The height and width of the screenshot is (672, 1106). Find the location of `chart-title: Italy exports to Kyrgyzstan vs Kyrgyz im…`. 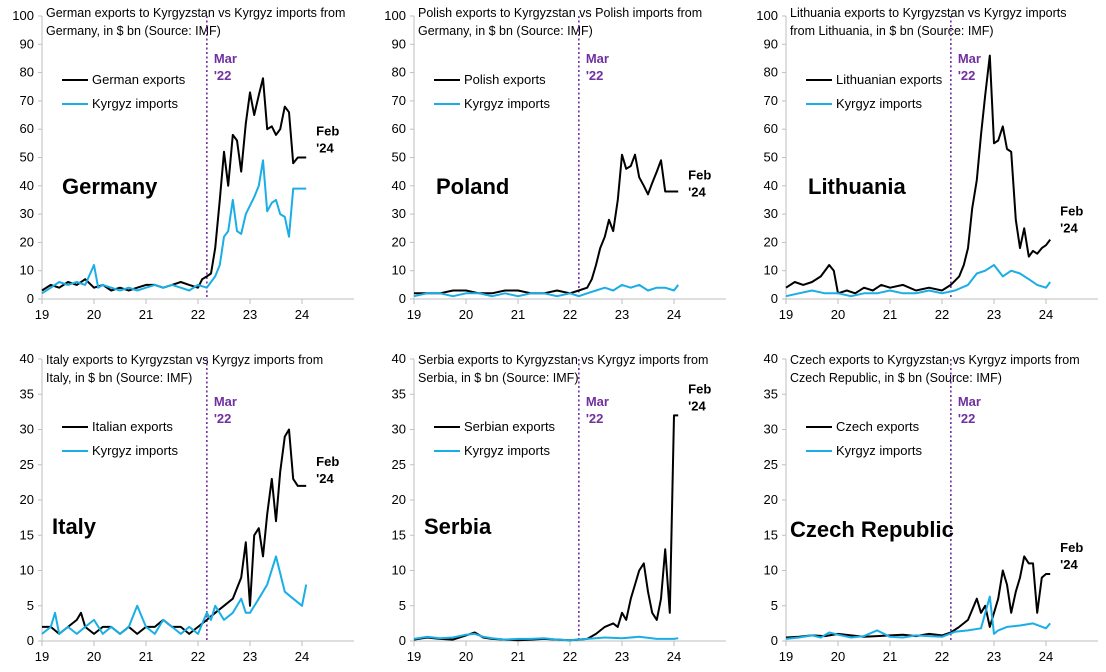

chart-title: Italy exports to Kyrgyzstan vs Kyrgyz im… is located at coordinates (184, 369).